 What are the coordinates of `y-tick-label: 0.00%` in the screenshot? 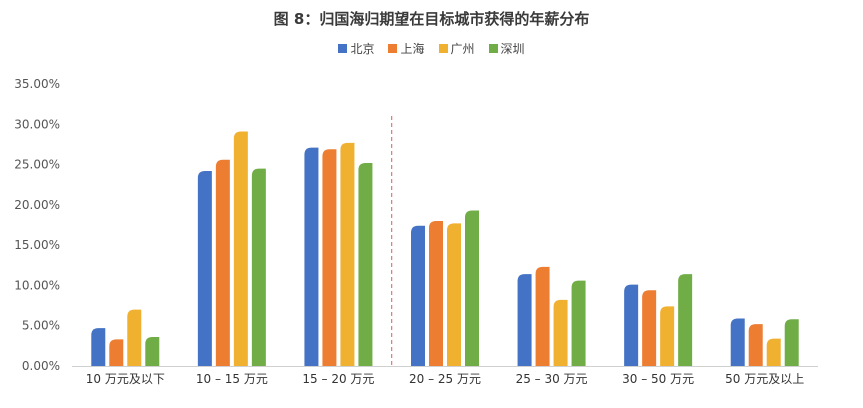 It's located at (41, 366).